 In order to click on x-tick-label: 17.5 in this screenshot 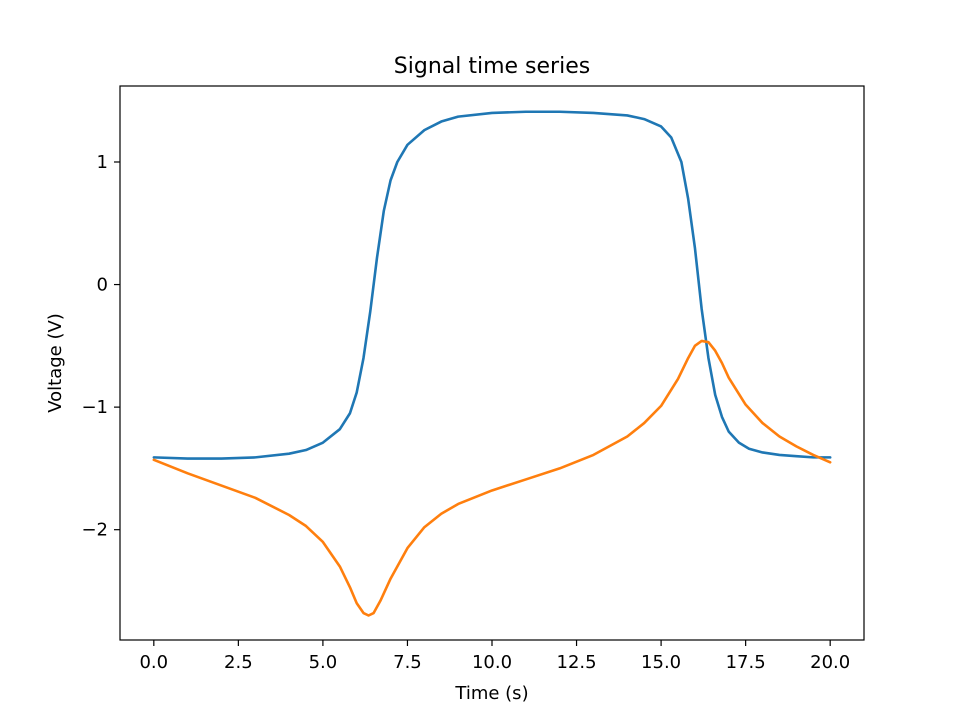, I will do `click(746, 662)`.